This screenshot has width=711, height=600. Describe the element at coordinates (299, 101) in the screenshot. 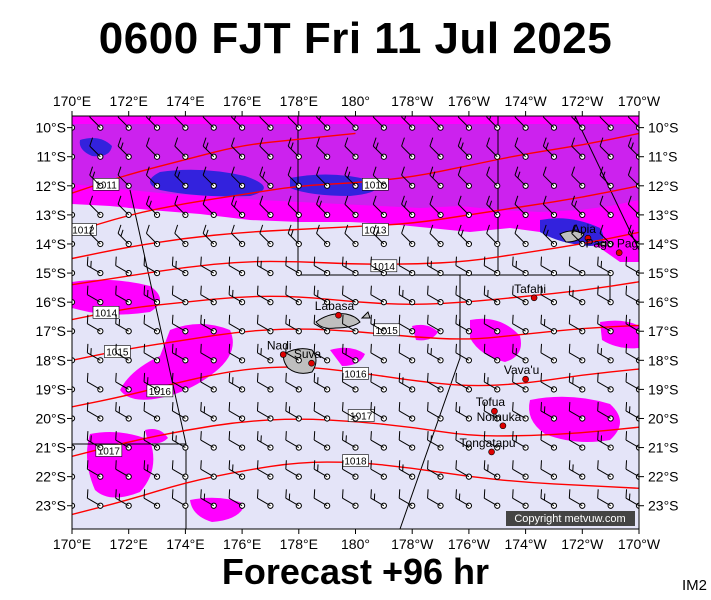

I see `lon-label-top: 178°E` at that location.